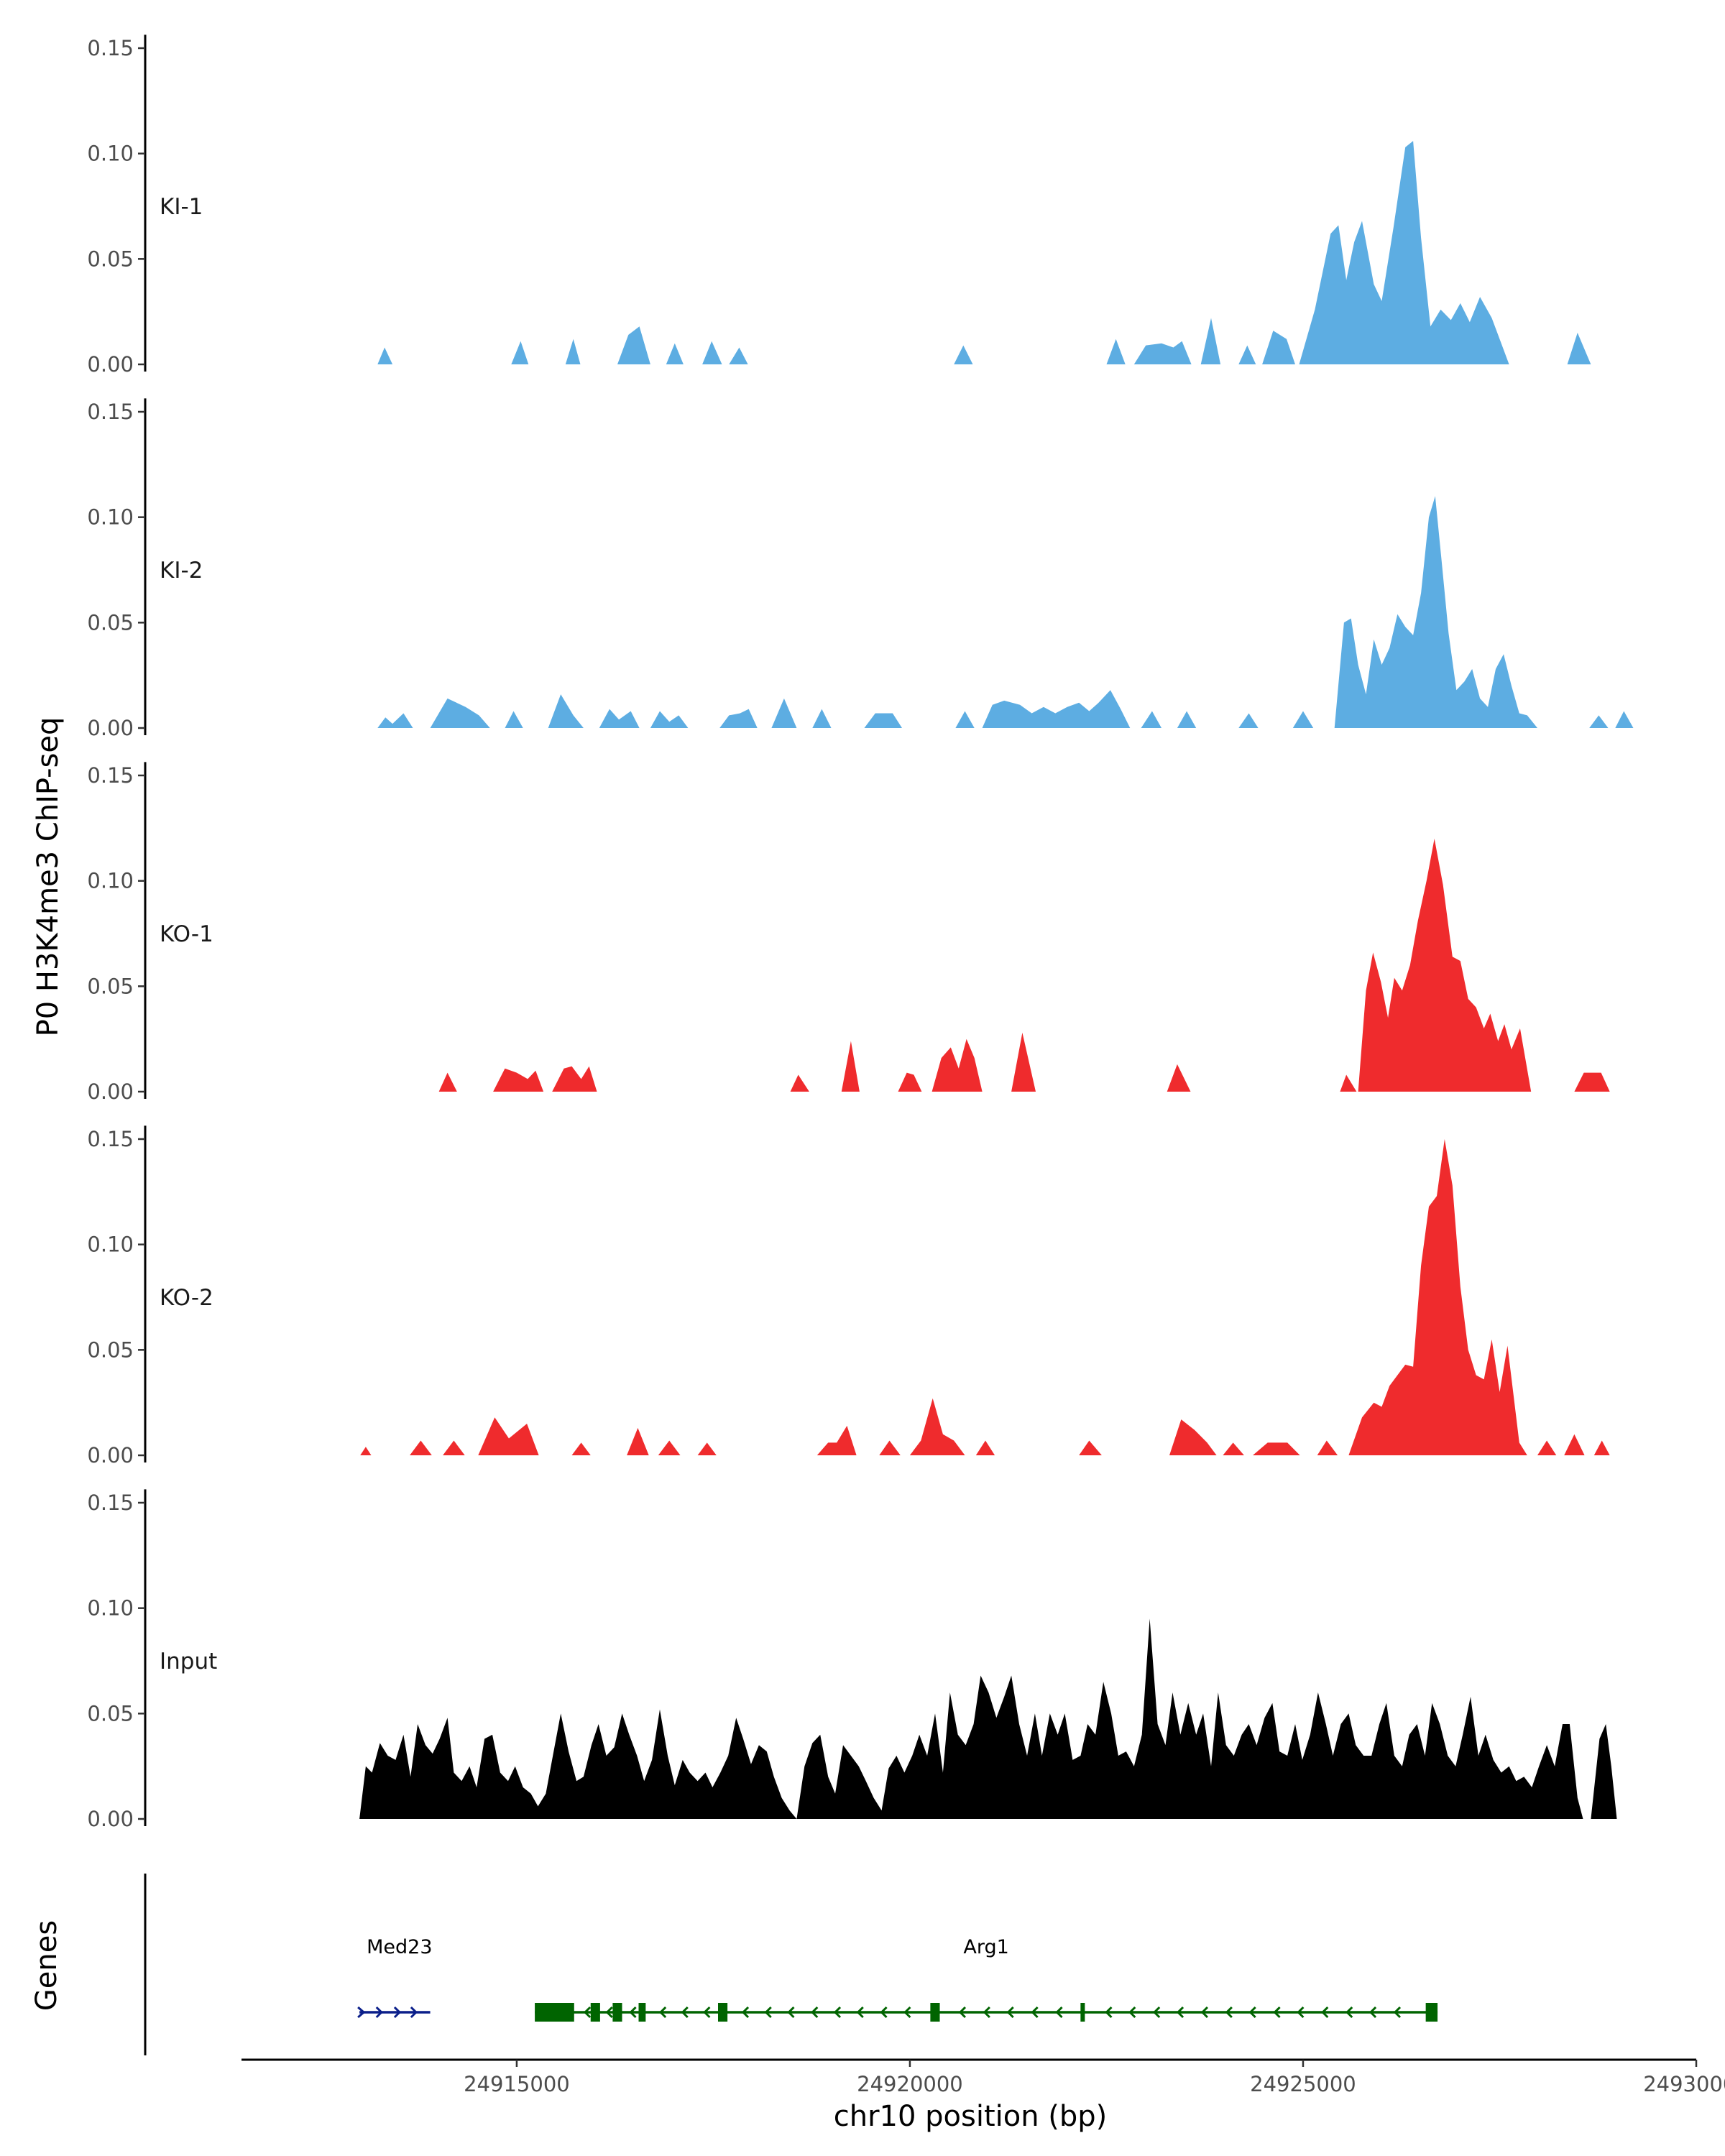 The height and width of the screenshot is (2156, 1725). I want to click on x-tick-label: 24925000, so click(1303, 2084).